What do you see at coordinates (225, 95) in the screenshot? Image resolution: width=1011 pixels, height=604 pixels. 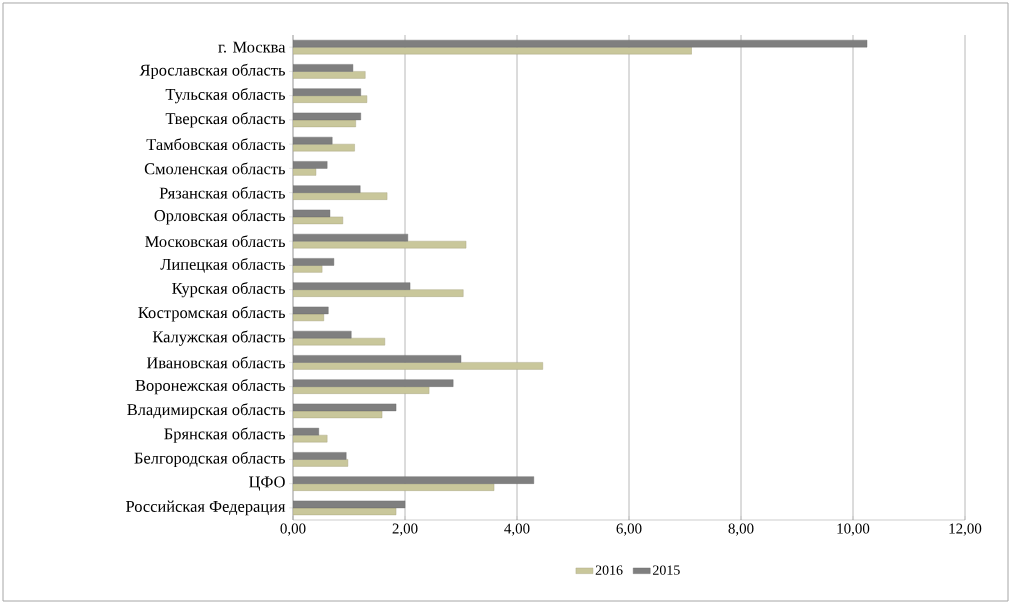 I see `y-tick-label: Тульская область` at bounding box center [225, 95].